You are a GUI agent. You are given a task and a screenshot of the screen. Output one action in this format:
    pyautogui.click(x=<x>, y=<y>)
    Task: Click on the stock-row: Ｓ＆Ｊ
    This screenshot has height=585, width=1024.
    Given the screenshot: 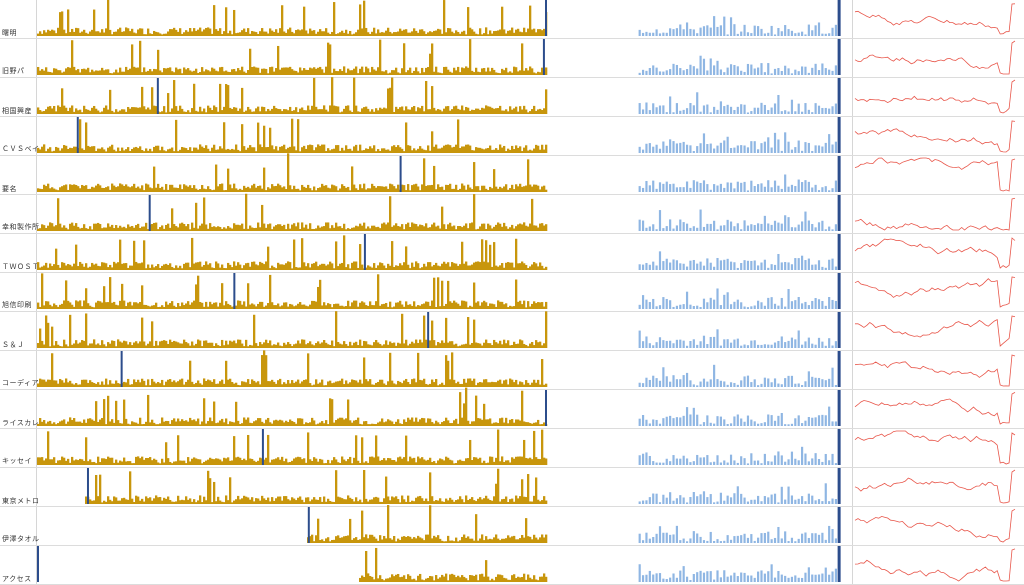 What is the action you would take?
    pyautogui.click(x=512, y=331)
    